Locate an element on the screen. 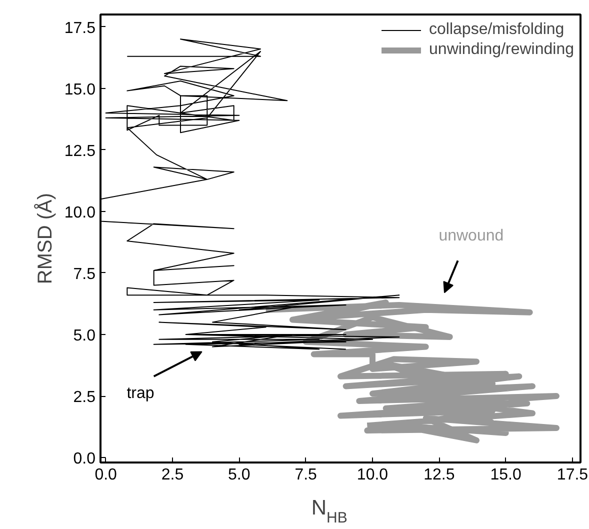  y-tick-label: 2.5 is located at coordinates (84, 397).